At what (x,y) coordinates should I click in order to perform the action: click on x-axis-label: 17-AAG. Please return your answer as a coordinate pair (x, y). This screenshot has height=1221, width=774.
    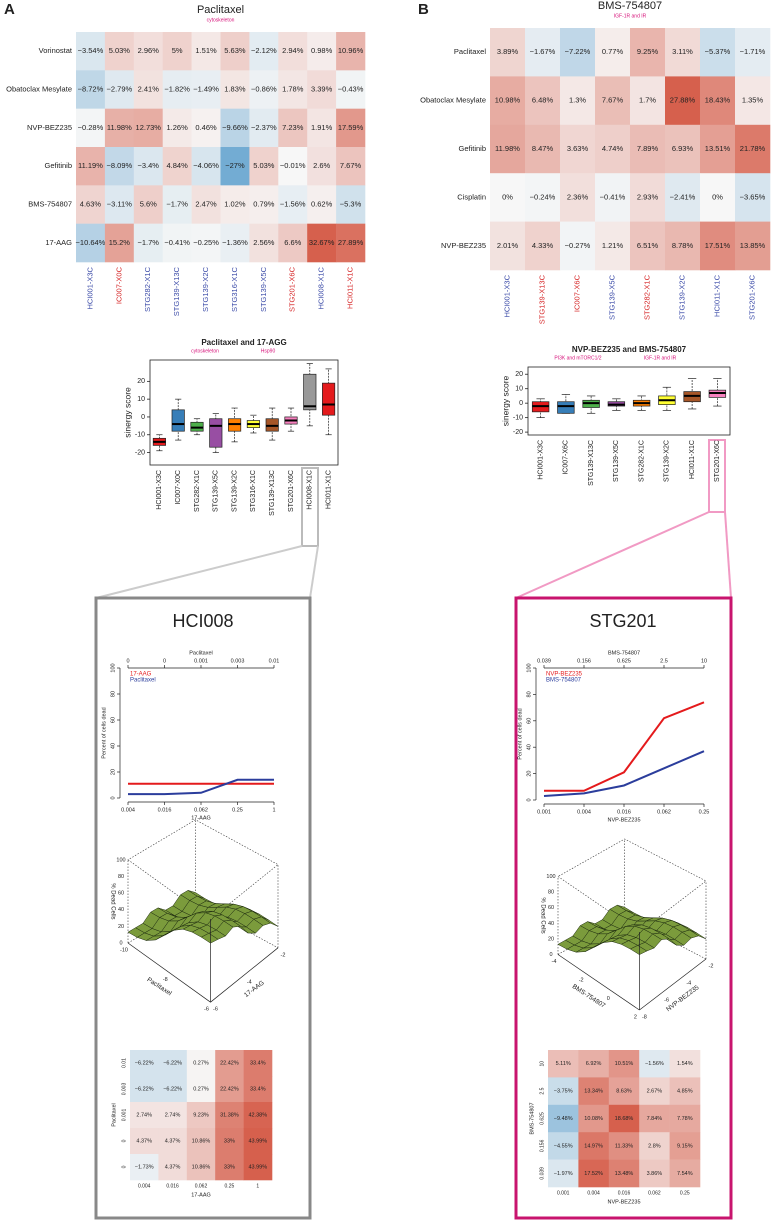
    Looking at the image, I should click on (201, 818).